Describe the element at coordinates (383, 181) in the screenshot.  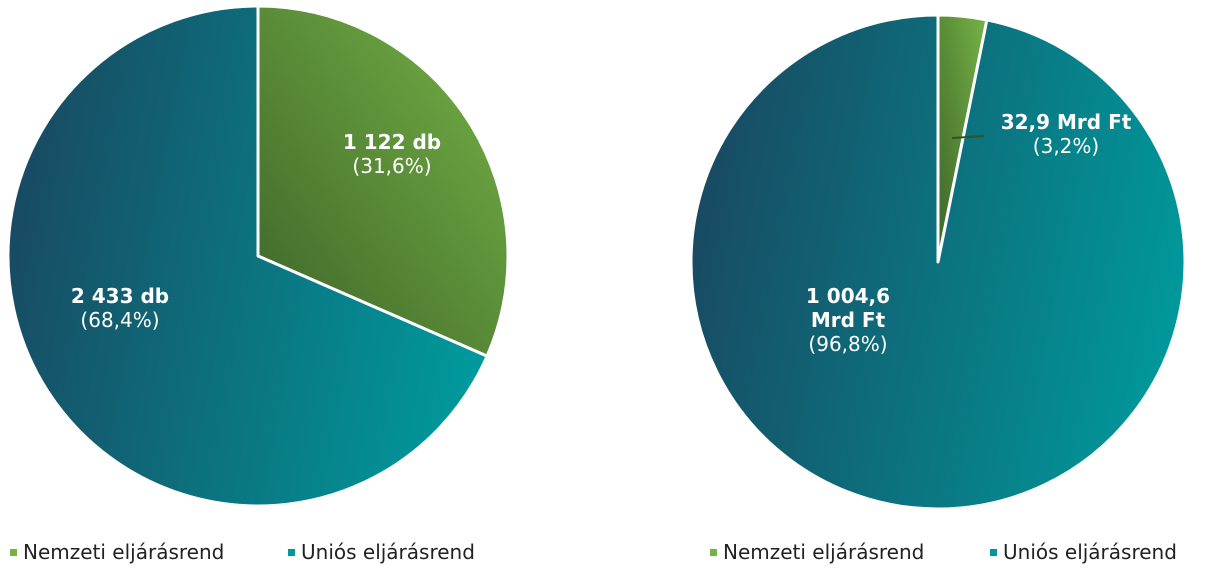
I see `pie-slice` at that location.